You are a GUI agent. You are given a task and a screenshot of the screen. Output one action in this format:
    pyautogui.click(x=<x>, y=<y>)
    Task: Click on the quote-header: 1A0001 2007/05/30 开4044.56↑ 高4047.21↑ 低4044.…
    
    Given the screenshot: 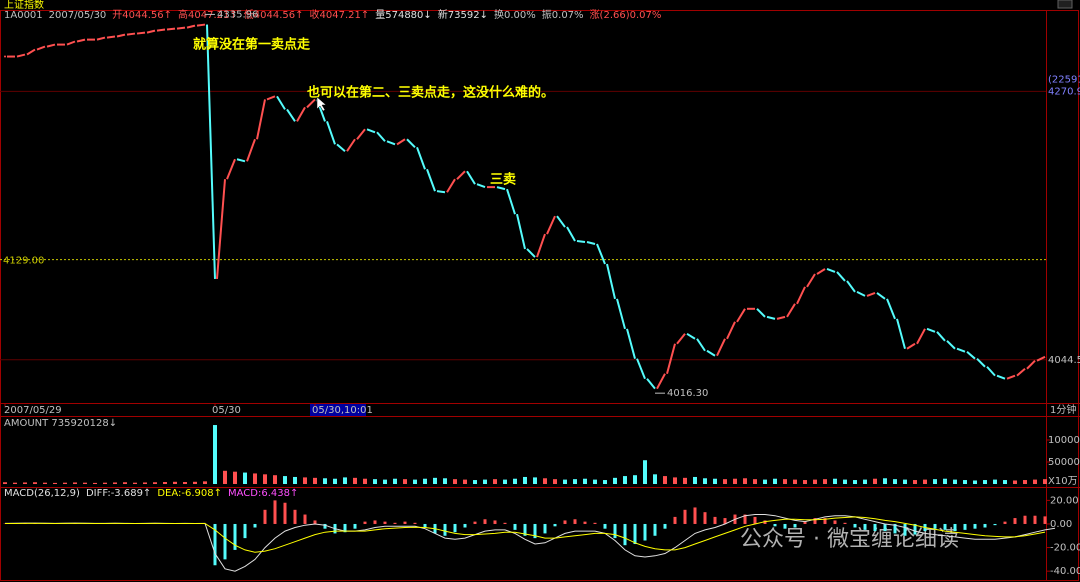 What is the action you would take?
    pyautogui.click(x=332, y=14)
    